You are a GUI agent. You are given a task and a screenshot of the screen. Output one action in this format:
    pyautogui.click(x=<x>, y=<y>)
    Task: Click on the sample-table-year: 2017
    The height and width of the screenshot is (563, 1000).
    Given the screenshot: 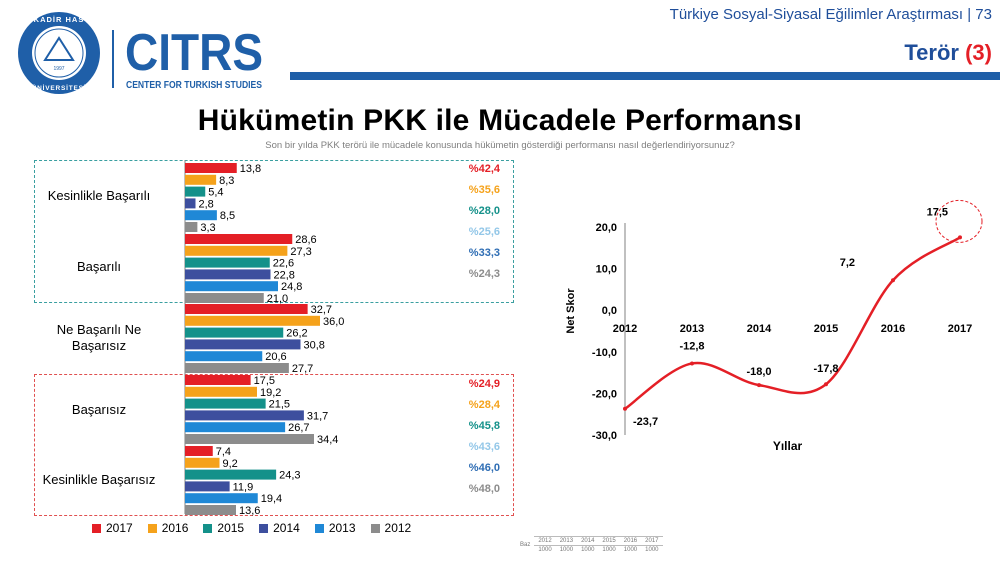 What is the action you would take?
    pyautogui.click(x=652, y=541)
    